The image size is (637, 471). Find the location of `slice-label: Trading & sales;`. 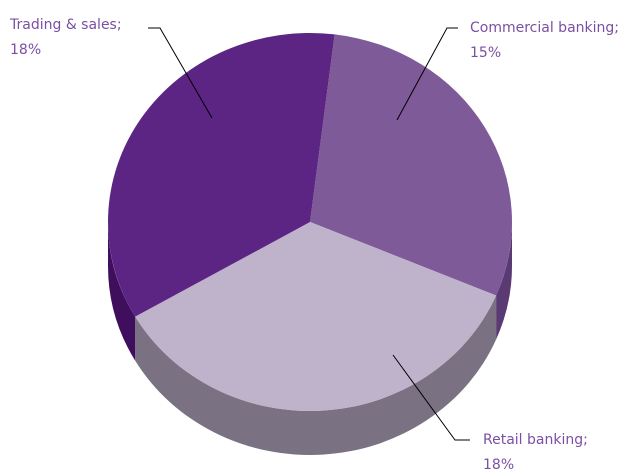

slice-label: Trading & sales; is located at coordinates (65, 25).